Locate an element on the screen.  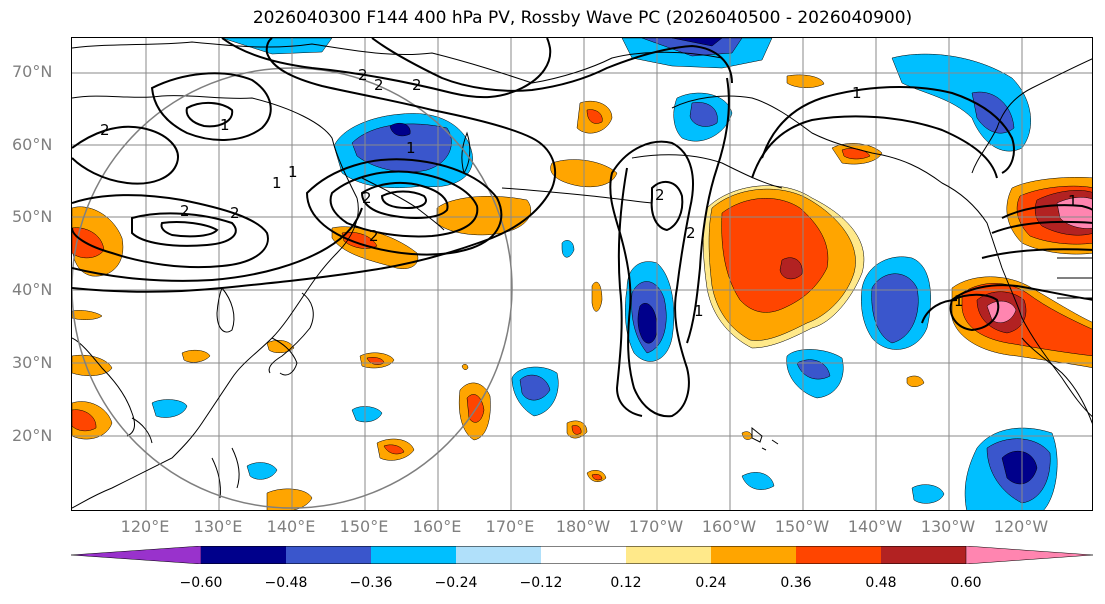
lat-label-70n: 70°N is located at coordinates (32, 71).